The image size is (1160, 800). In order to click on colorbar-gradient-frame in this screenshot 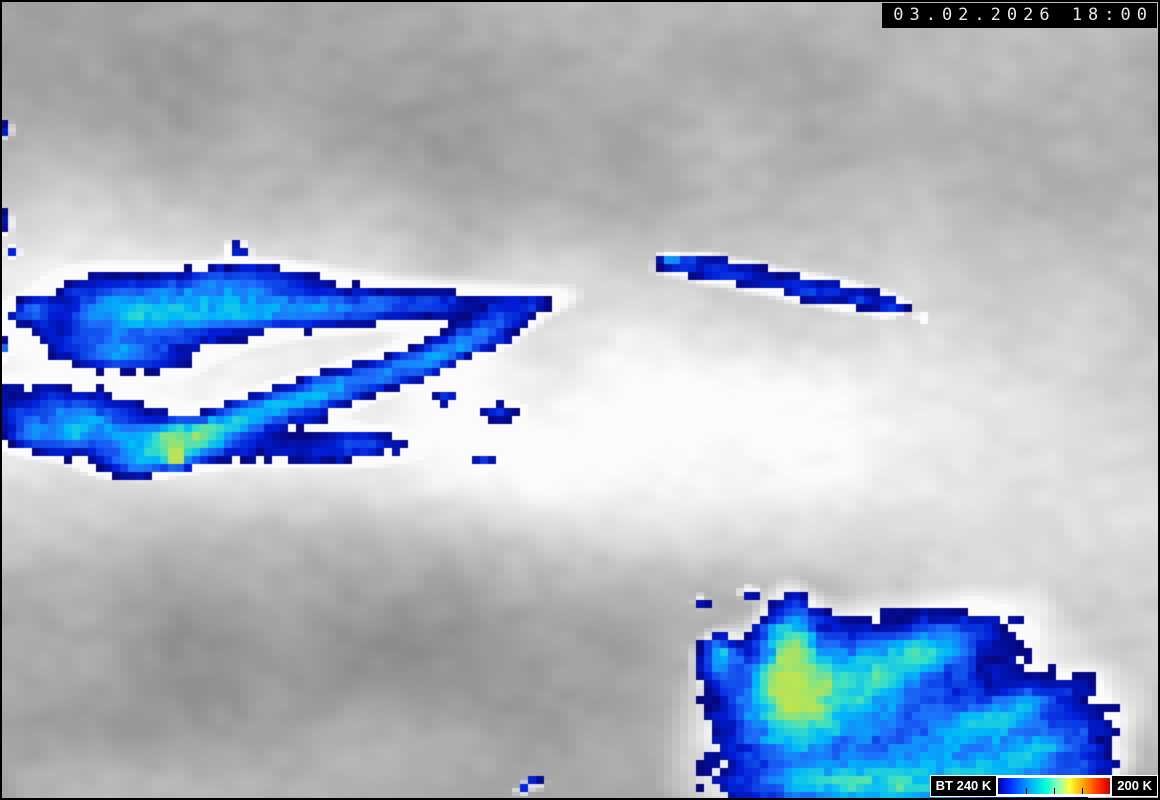, I will do `click(1054, 786)`.